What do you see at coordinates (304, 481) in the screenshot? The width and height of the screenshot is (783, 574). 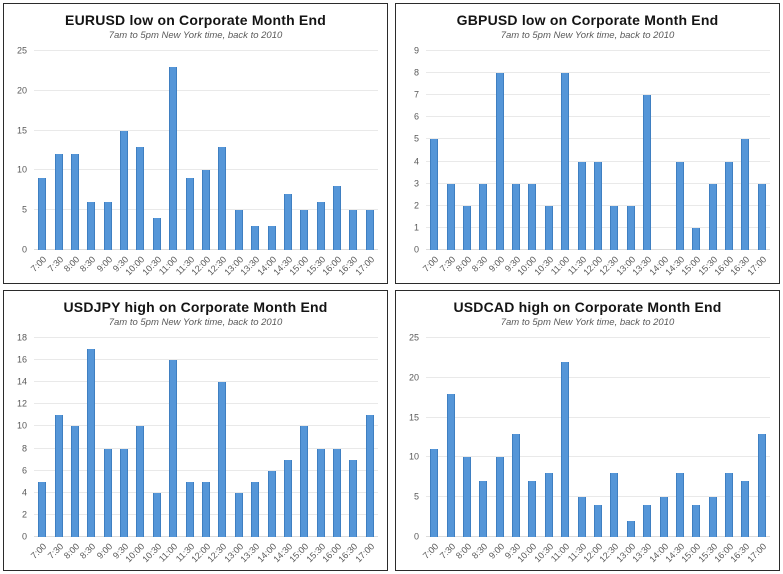 I see `bar-15:00` at bounding box center [304, 481].